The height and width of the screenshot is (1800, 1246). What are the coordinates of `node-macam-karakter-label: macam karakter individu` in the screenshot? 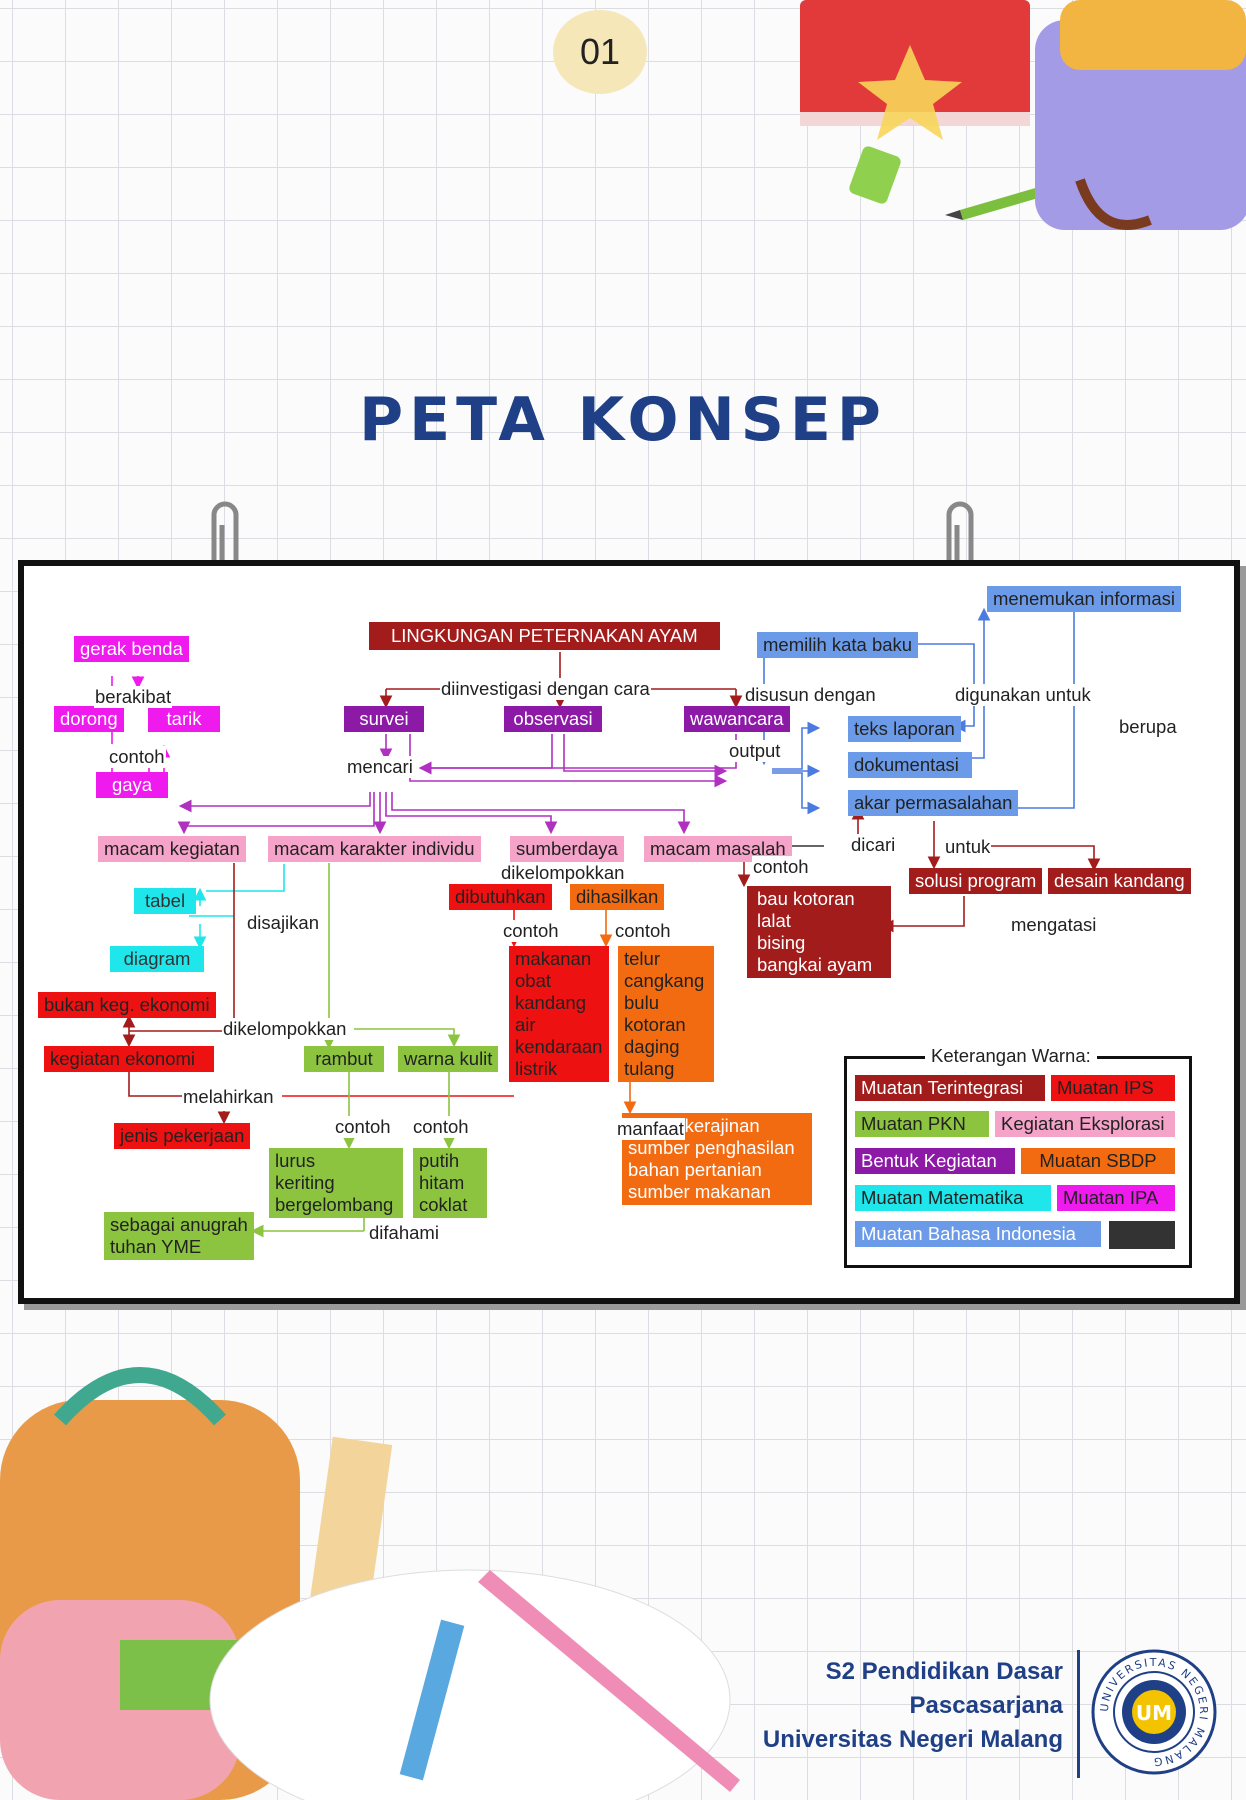 It's located at (374, 848).